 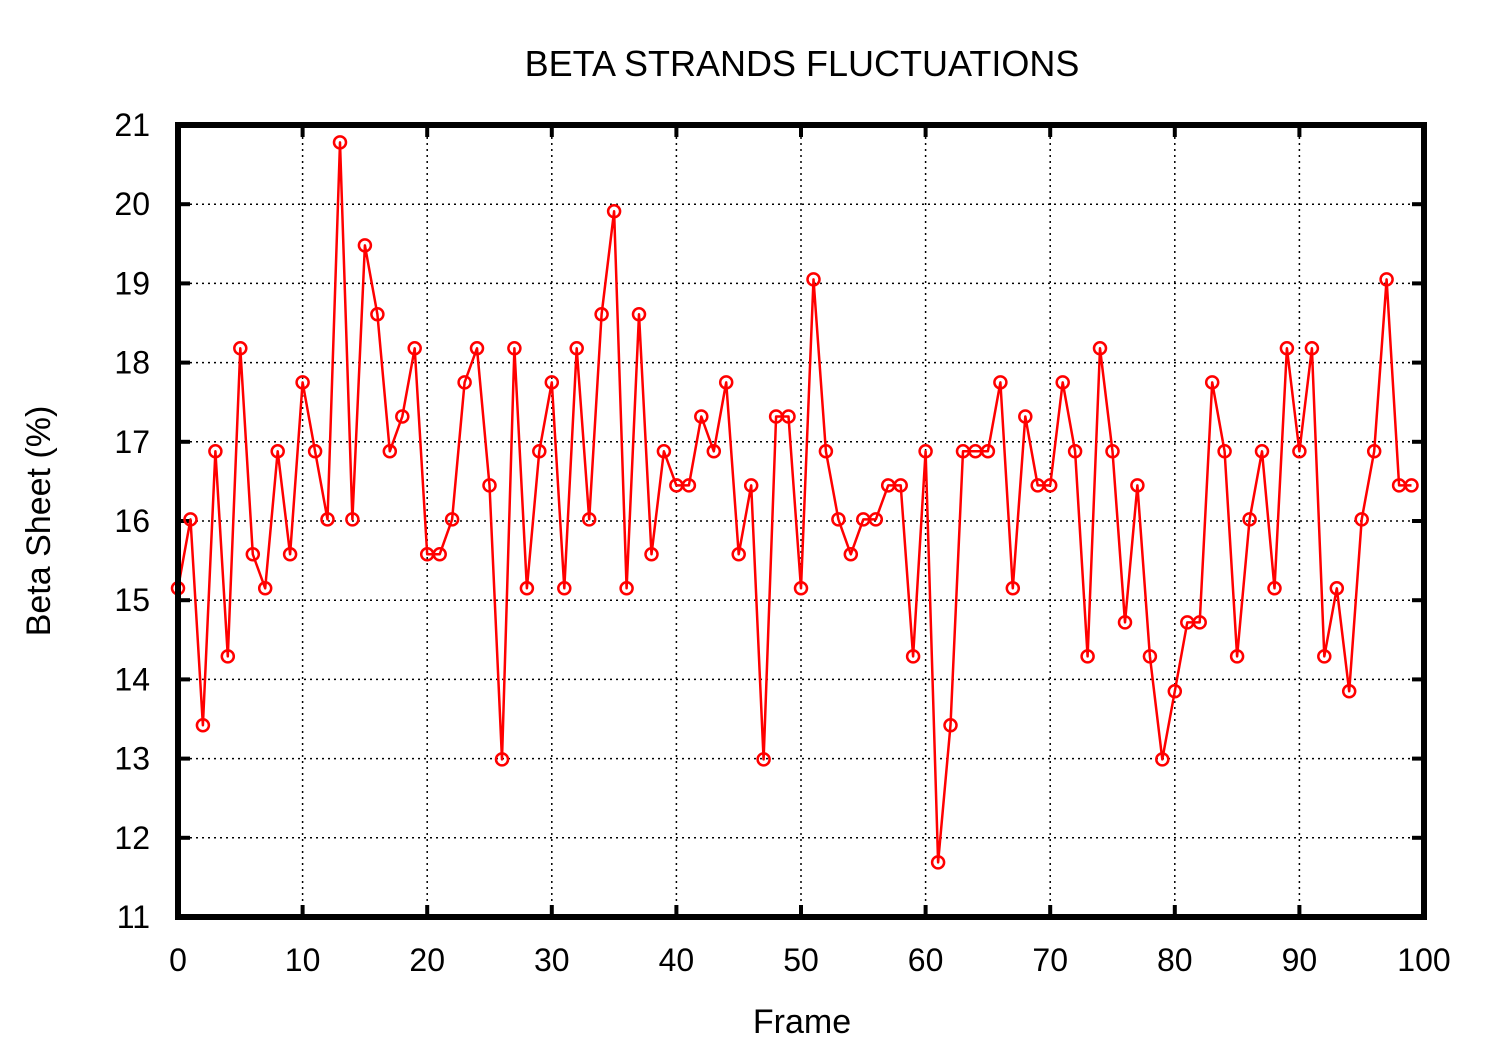 I want to click on x-tick-label: 0, so click(x=178, y=960).